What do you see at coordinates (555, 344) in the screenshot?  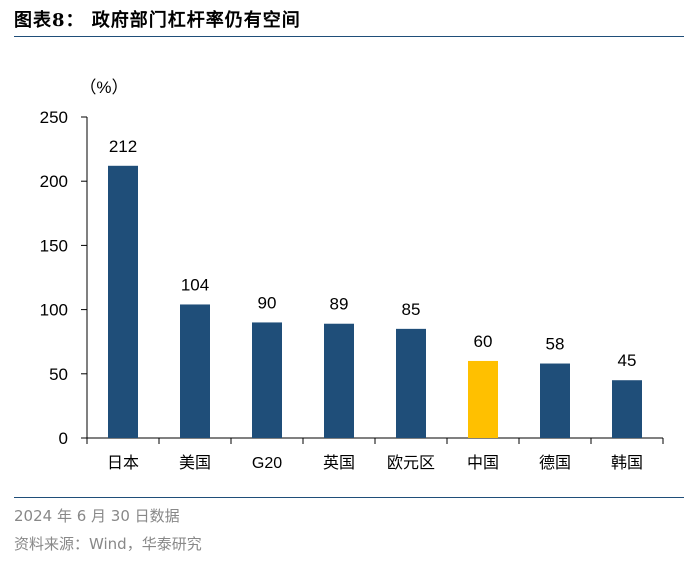 I see `bar-value-label: 58` at bounding box center [555, 344].